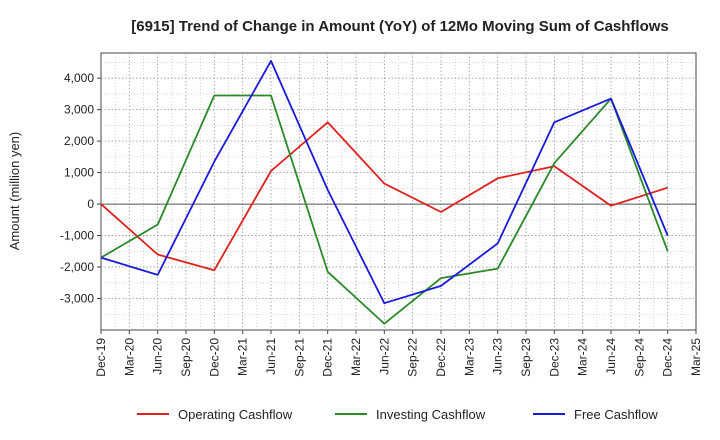 The image size is (720, 440). Describe the element at coordinates (271, 356) in the screenshot. I see `x-tick-label: Jun-21` at that location.